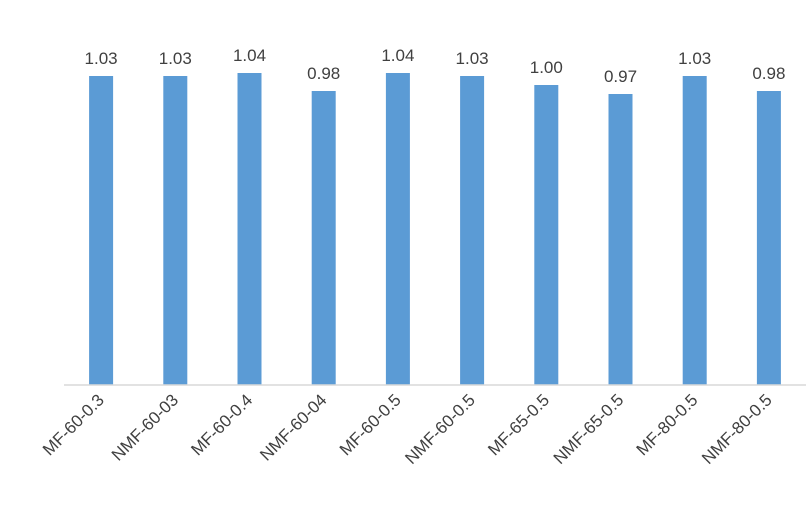 The width and height of the screenshot is (810, 507). What do you see at coordinates (546, 67) in the screenshot?
I see `data-label-6: 1.00` at bounding box center [546, 67].